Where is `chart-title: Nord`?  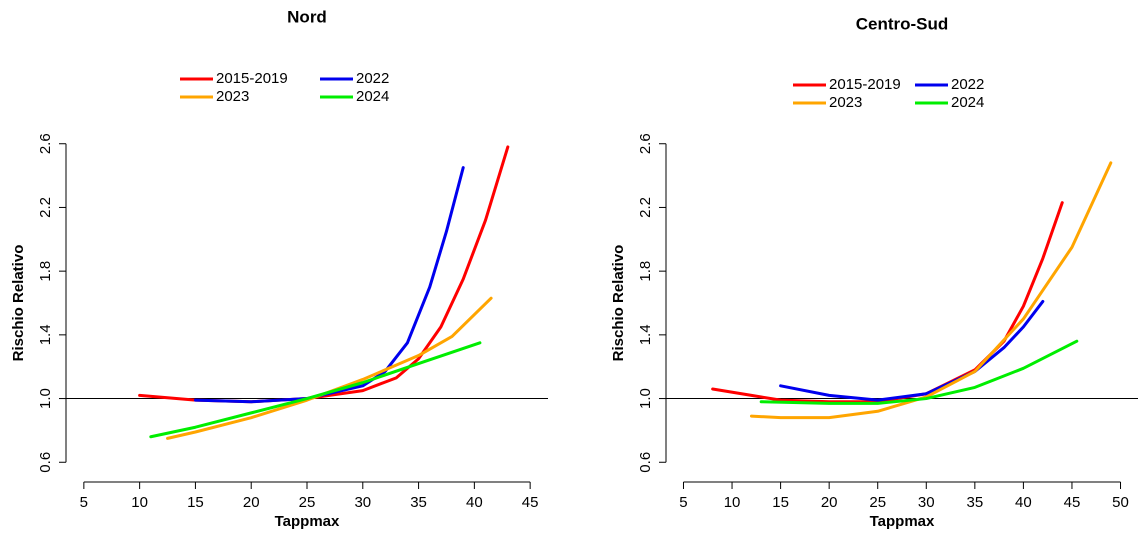 chart-title: Nord is located at coordinates (307, 16).